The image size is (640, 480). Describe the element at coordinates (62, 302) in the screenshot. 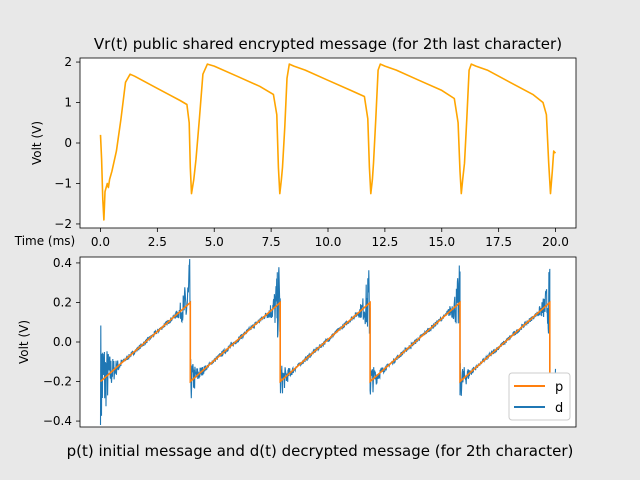

I see `bottom-y-tick-label: 0.2` at that location.